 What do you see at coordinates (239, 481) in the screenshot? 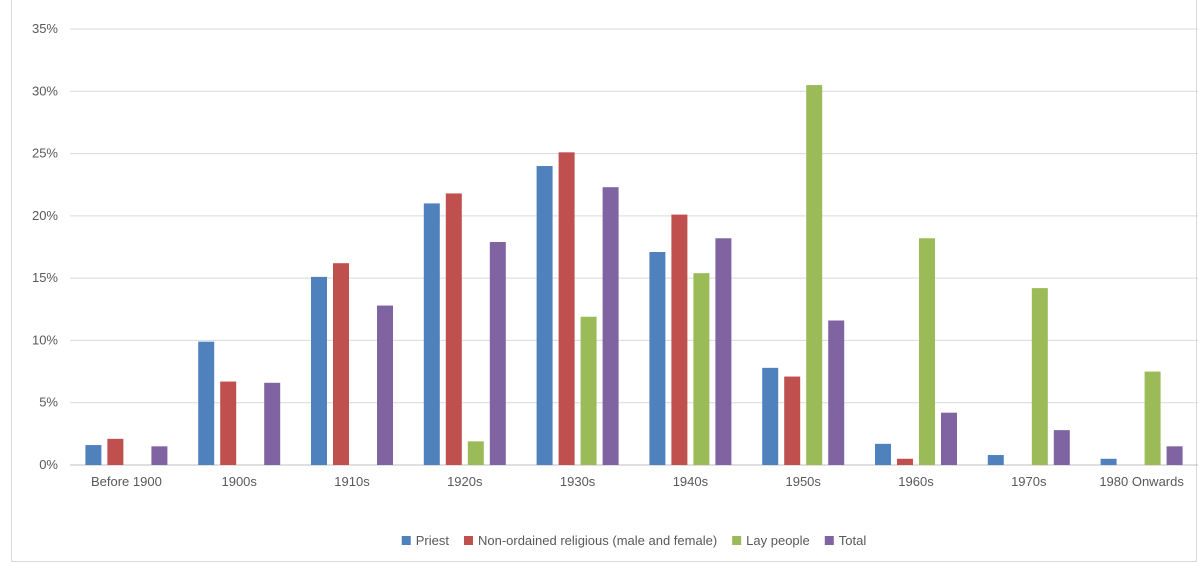
I see `x-tick-label: 1900s` at bounding box center [239, 481].